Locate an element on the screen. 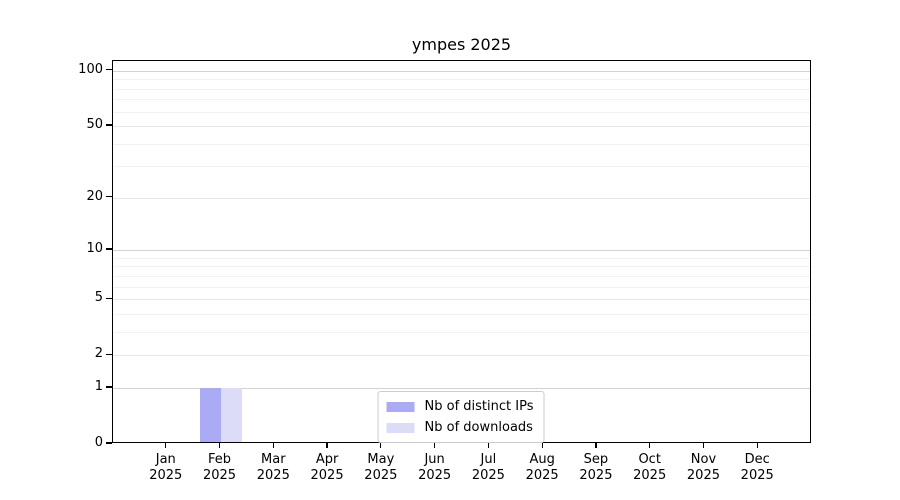 This screenshot has width=900, height=500. x-tick-label: Mar 2025 is located at coordinates (273, 468).